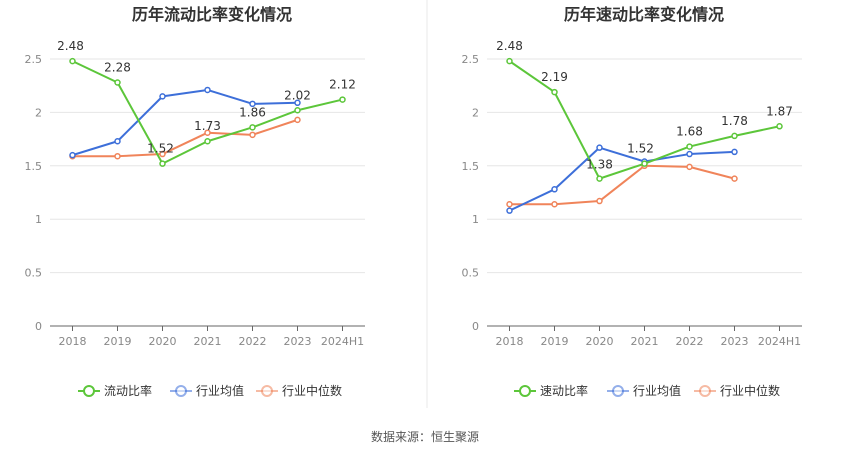  I want to click on data-source-note: 数据来源：恒生聚源, so click(424, 437).